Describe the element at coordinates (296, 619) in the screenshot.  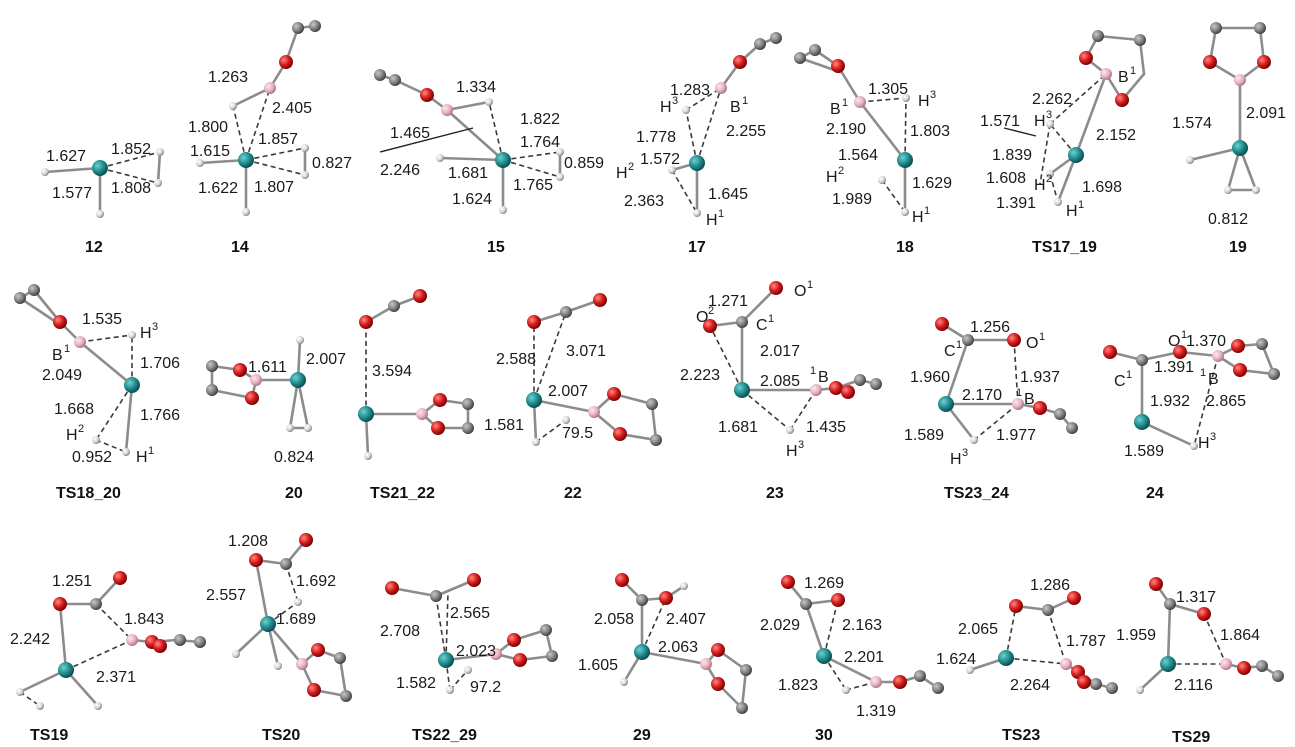
I see `distance-label: 1.689` at that location.